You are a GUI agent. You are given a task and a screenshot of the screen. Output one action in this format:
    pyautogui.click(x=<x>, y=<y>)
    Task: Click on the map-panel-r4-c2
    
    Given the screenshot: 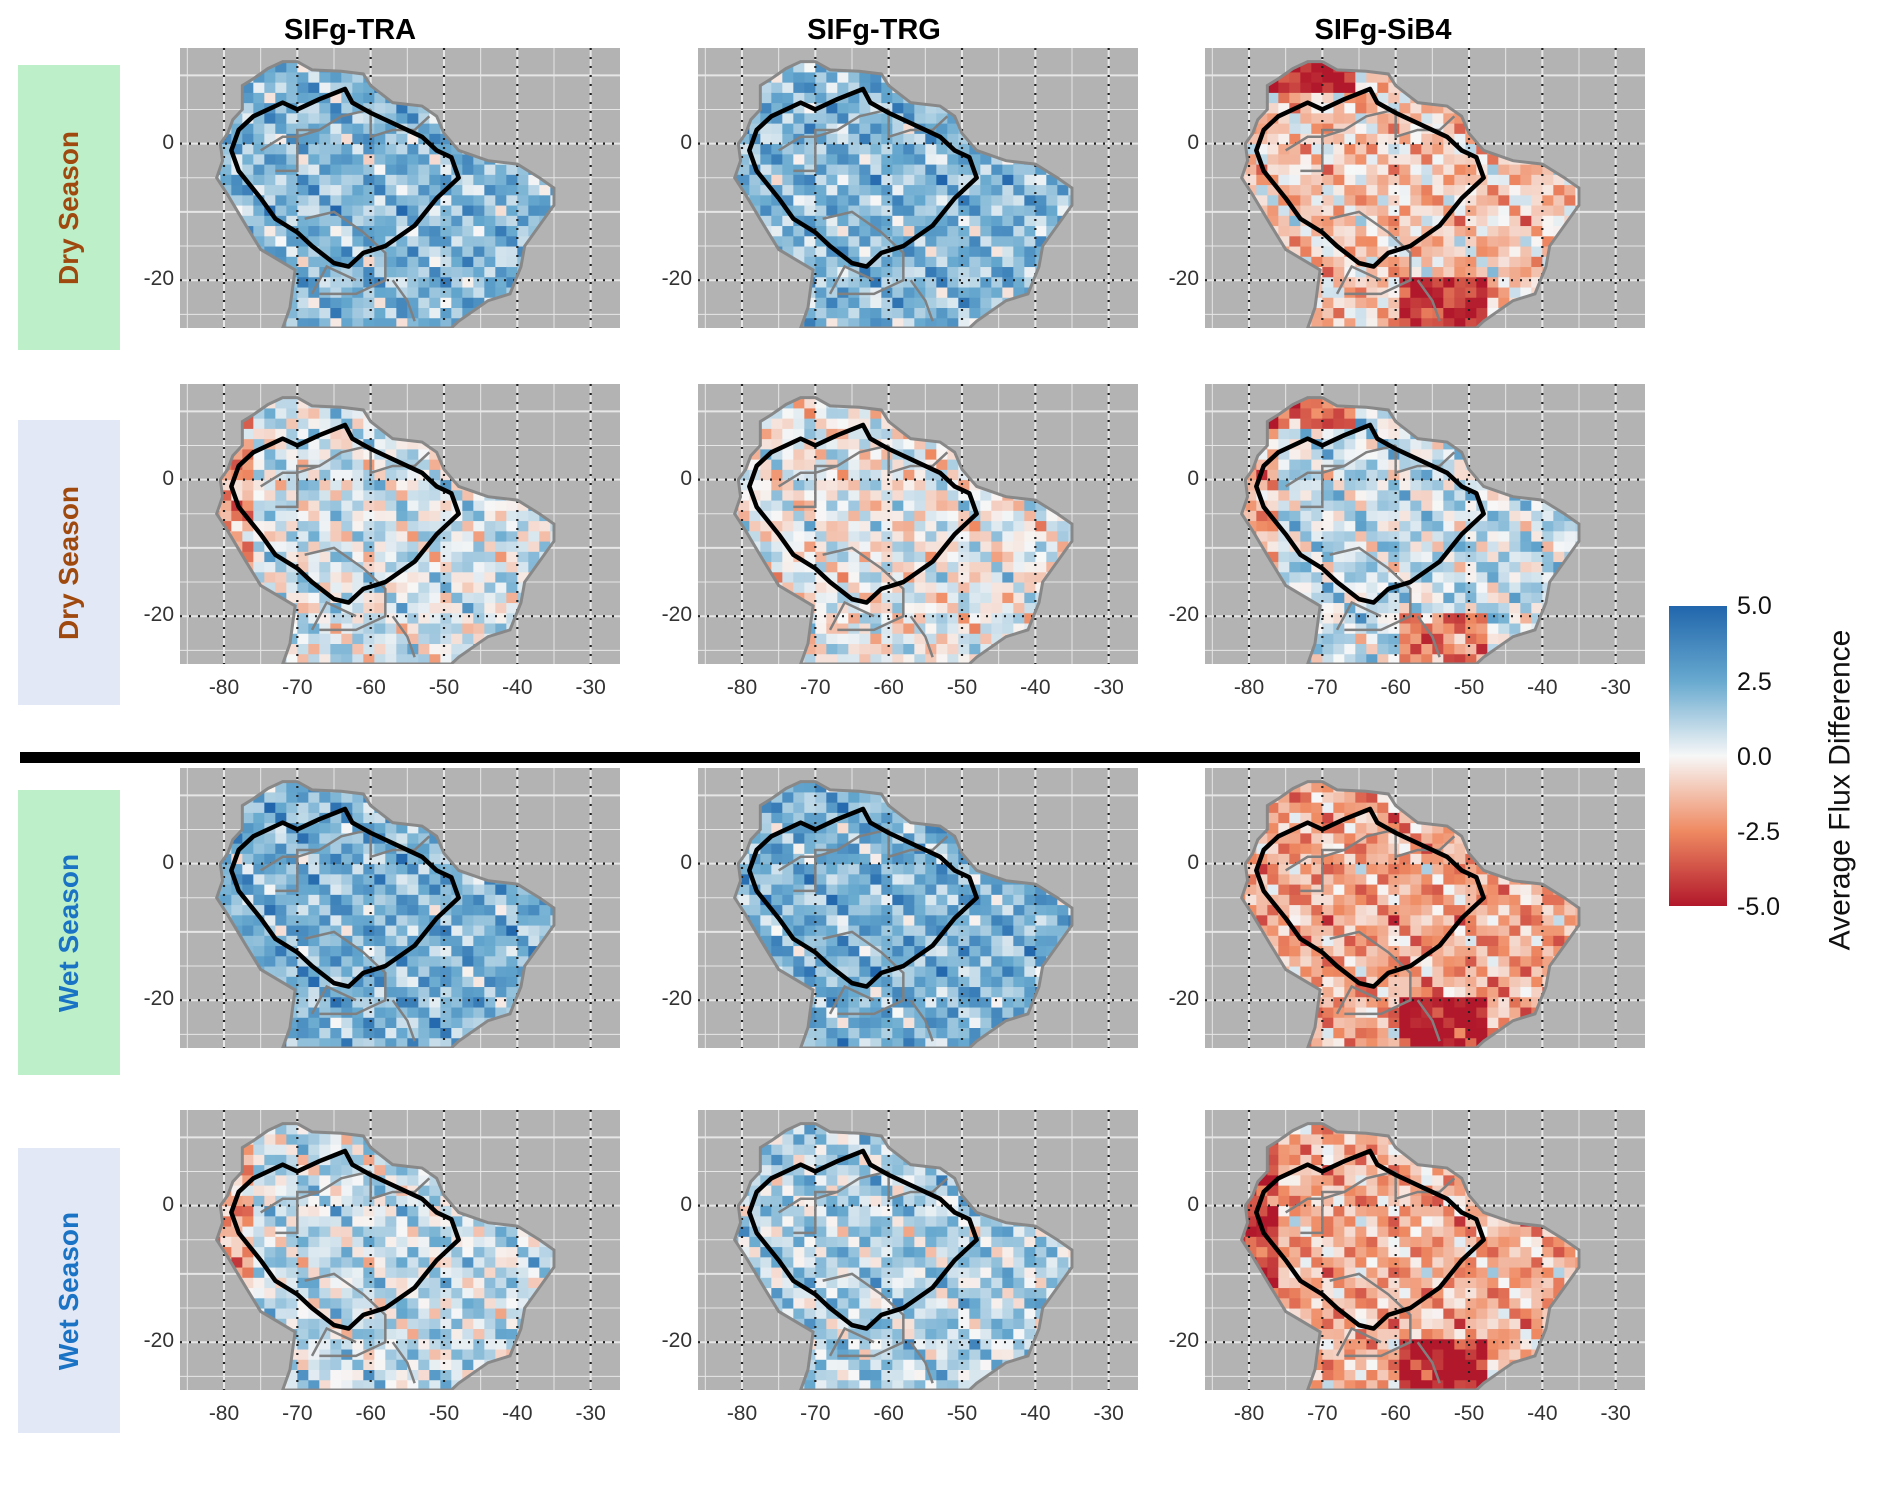 What is the action you would take?
    pyautogui.click(x=918, y=1250)
    